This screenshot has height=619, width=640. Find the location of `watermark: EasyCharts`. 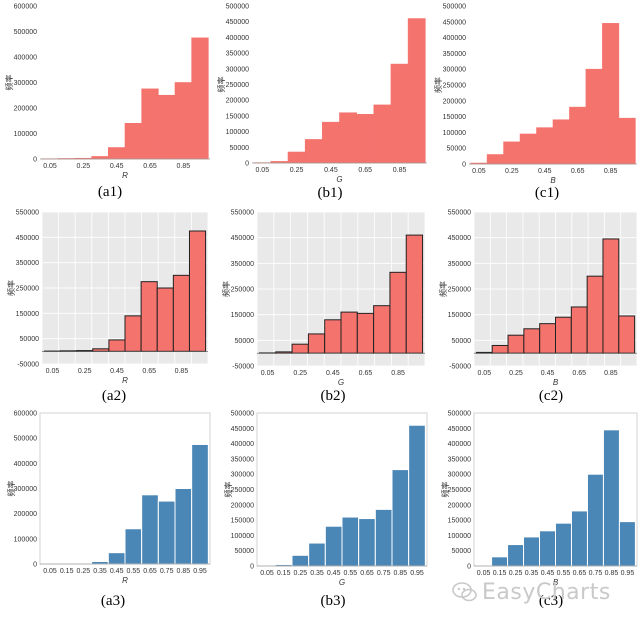

watermark: EasyCharts is located at coordinates (546, 592).